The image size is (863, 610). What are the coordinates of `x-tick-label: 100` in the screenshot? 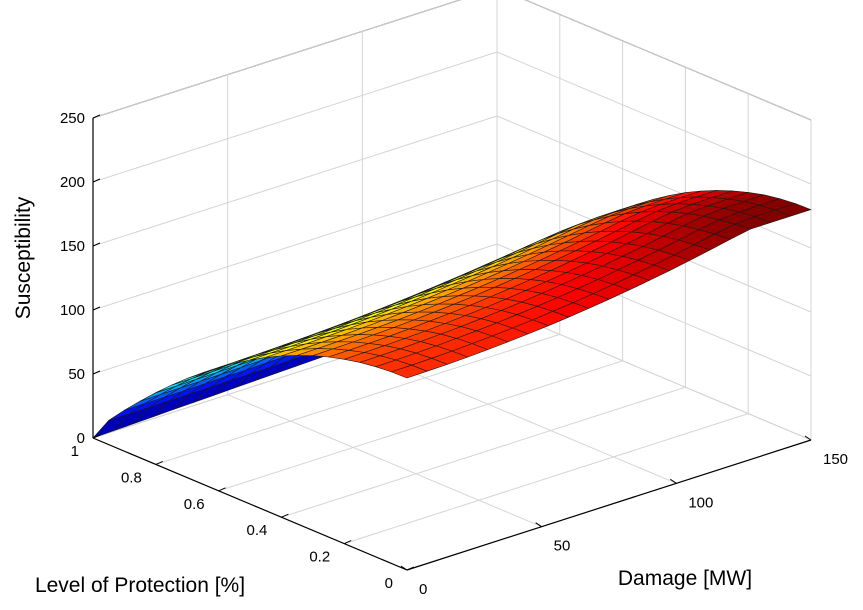 It's located at (700, 502).